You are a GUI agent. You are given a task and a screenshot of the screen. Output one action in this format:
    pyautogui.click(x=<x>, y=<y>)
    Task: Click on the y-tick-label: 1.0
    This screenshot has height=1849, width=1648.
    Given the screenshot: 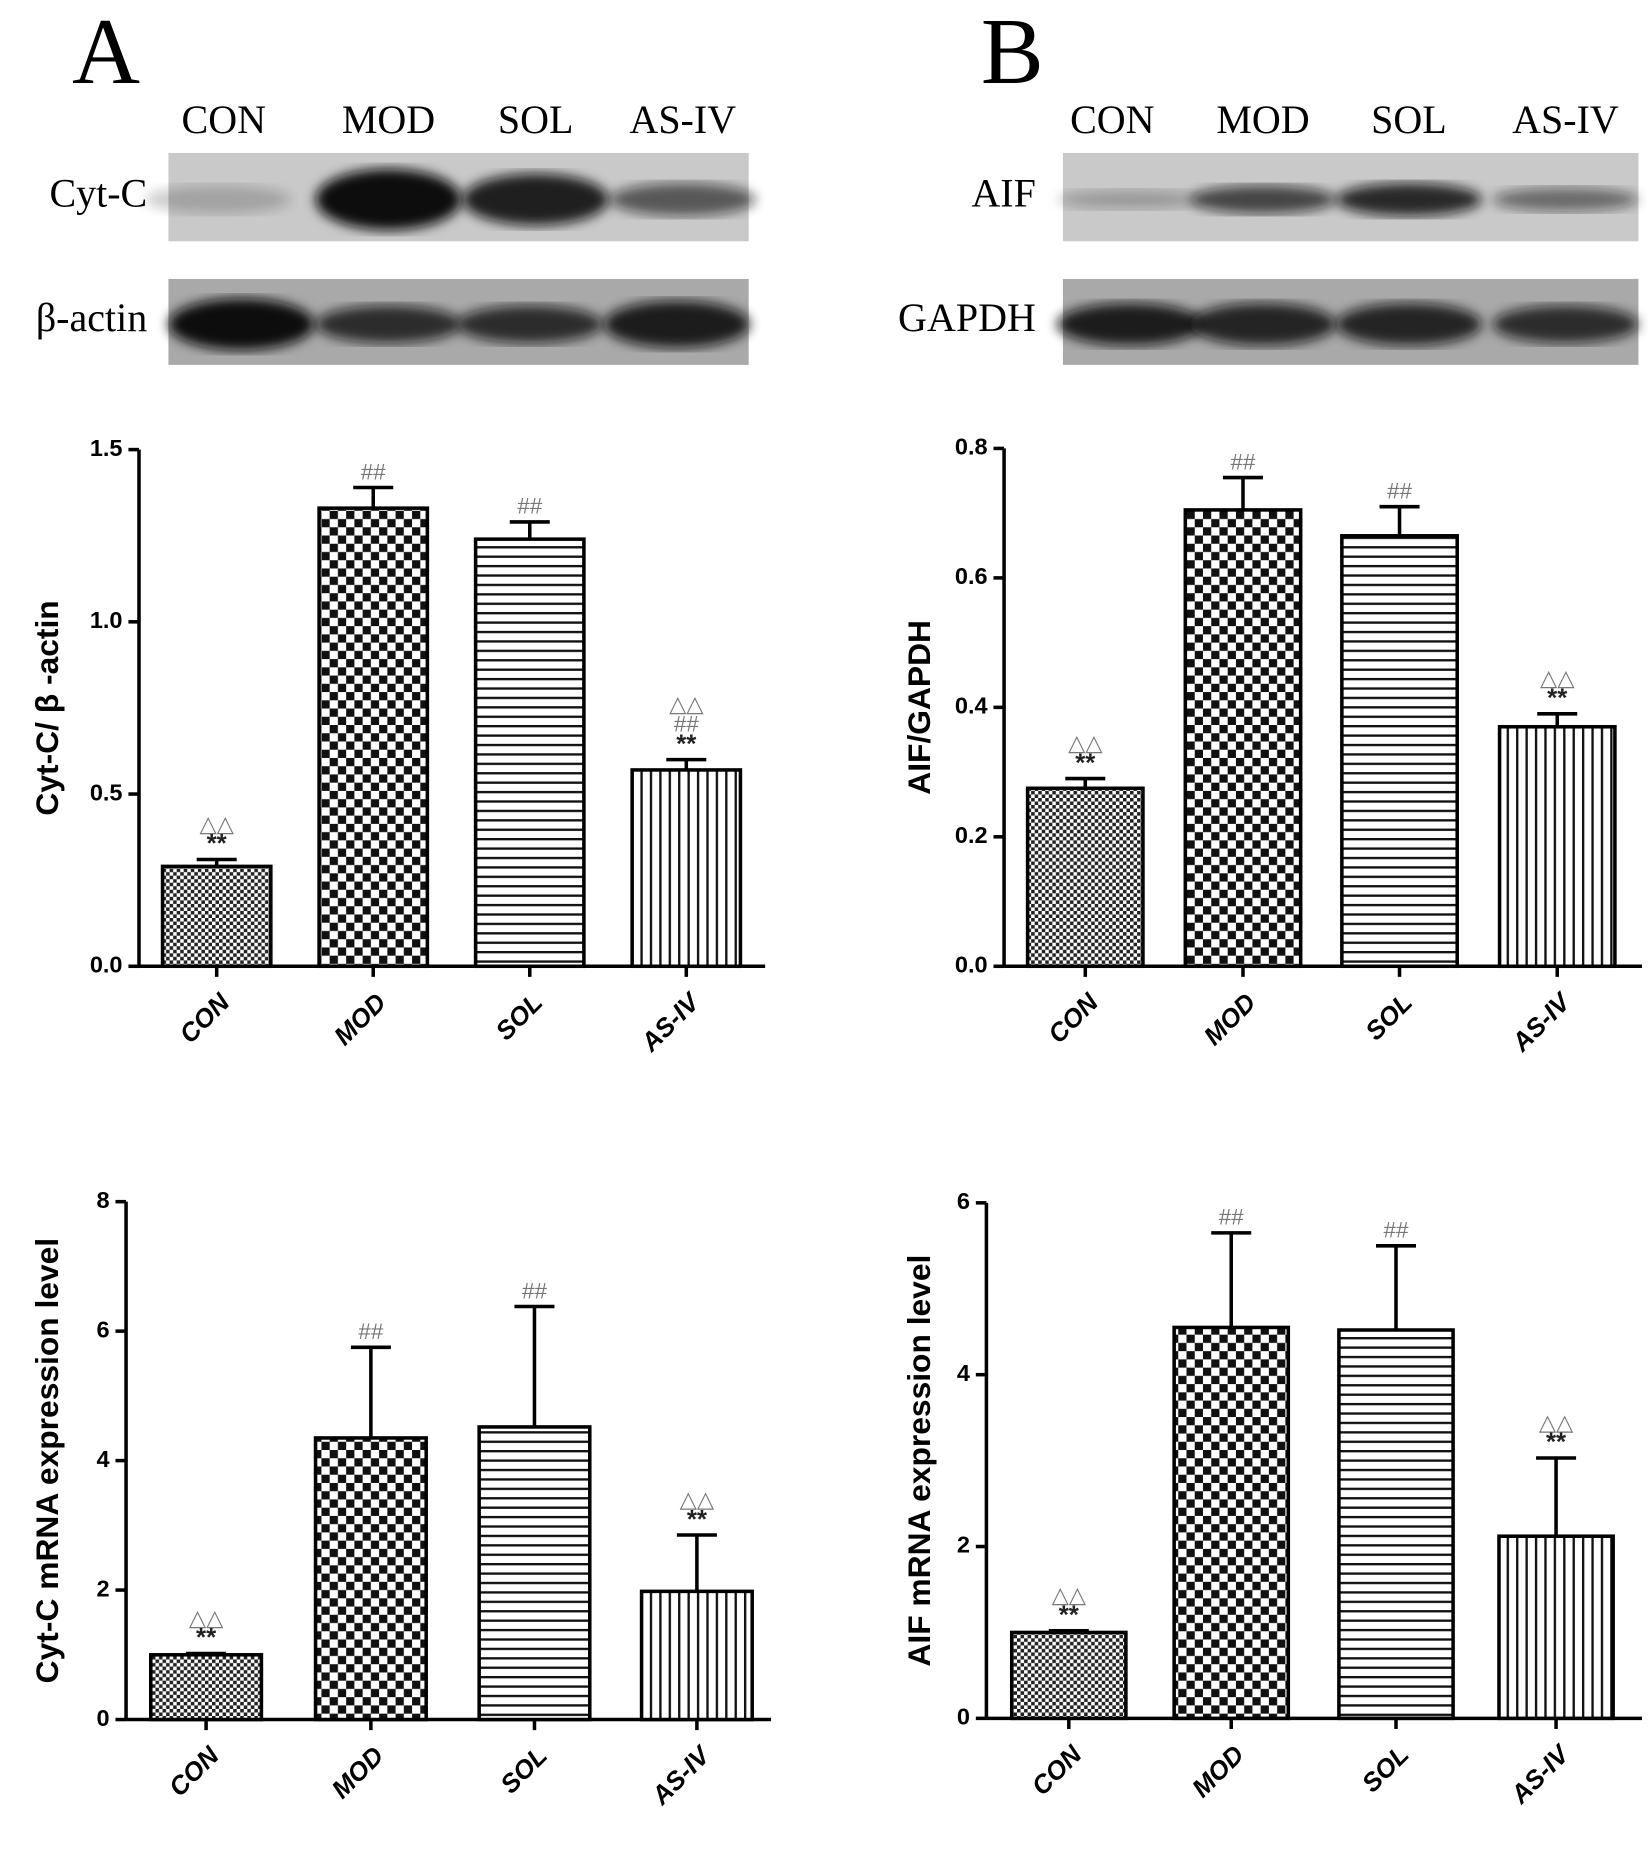 What is the action you would take?
    pyautogui.click(x=106, y=620)
    